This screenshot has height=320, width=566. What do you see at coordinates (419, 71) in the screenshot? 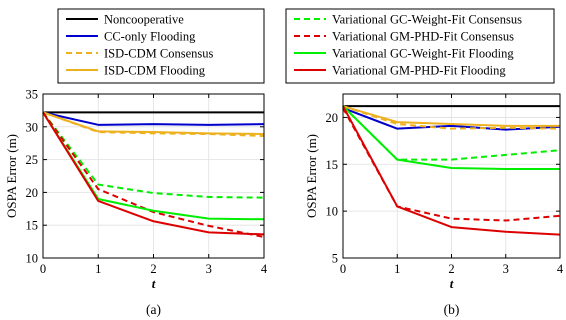
I see `legend-label-variational-gm-phd-fit-flooding: Variational GM-PHD-Fit Flooding` at bounding box center [419, 71].